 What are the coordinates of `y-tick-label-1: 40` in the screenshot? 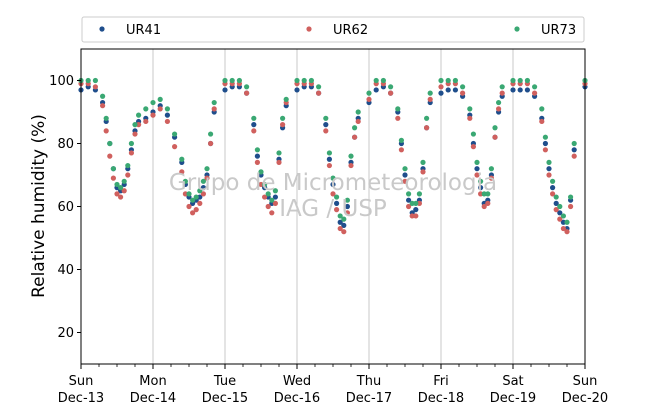 It's located at (65, 270).